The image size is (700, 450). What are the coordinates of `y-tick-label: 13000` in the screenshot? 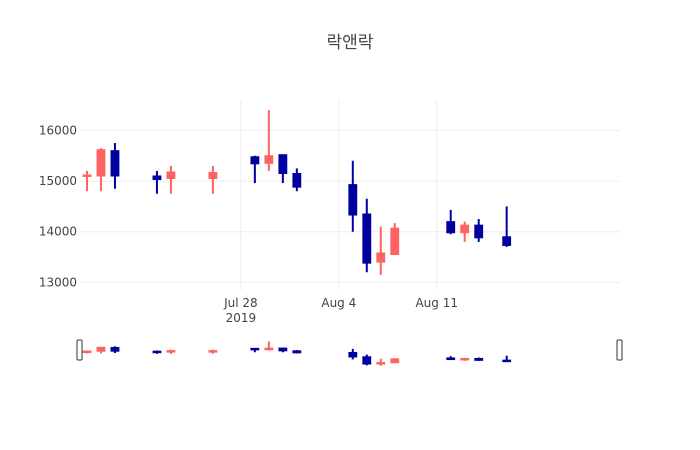 It's located at (58, 282).